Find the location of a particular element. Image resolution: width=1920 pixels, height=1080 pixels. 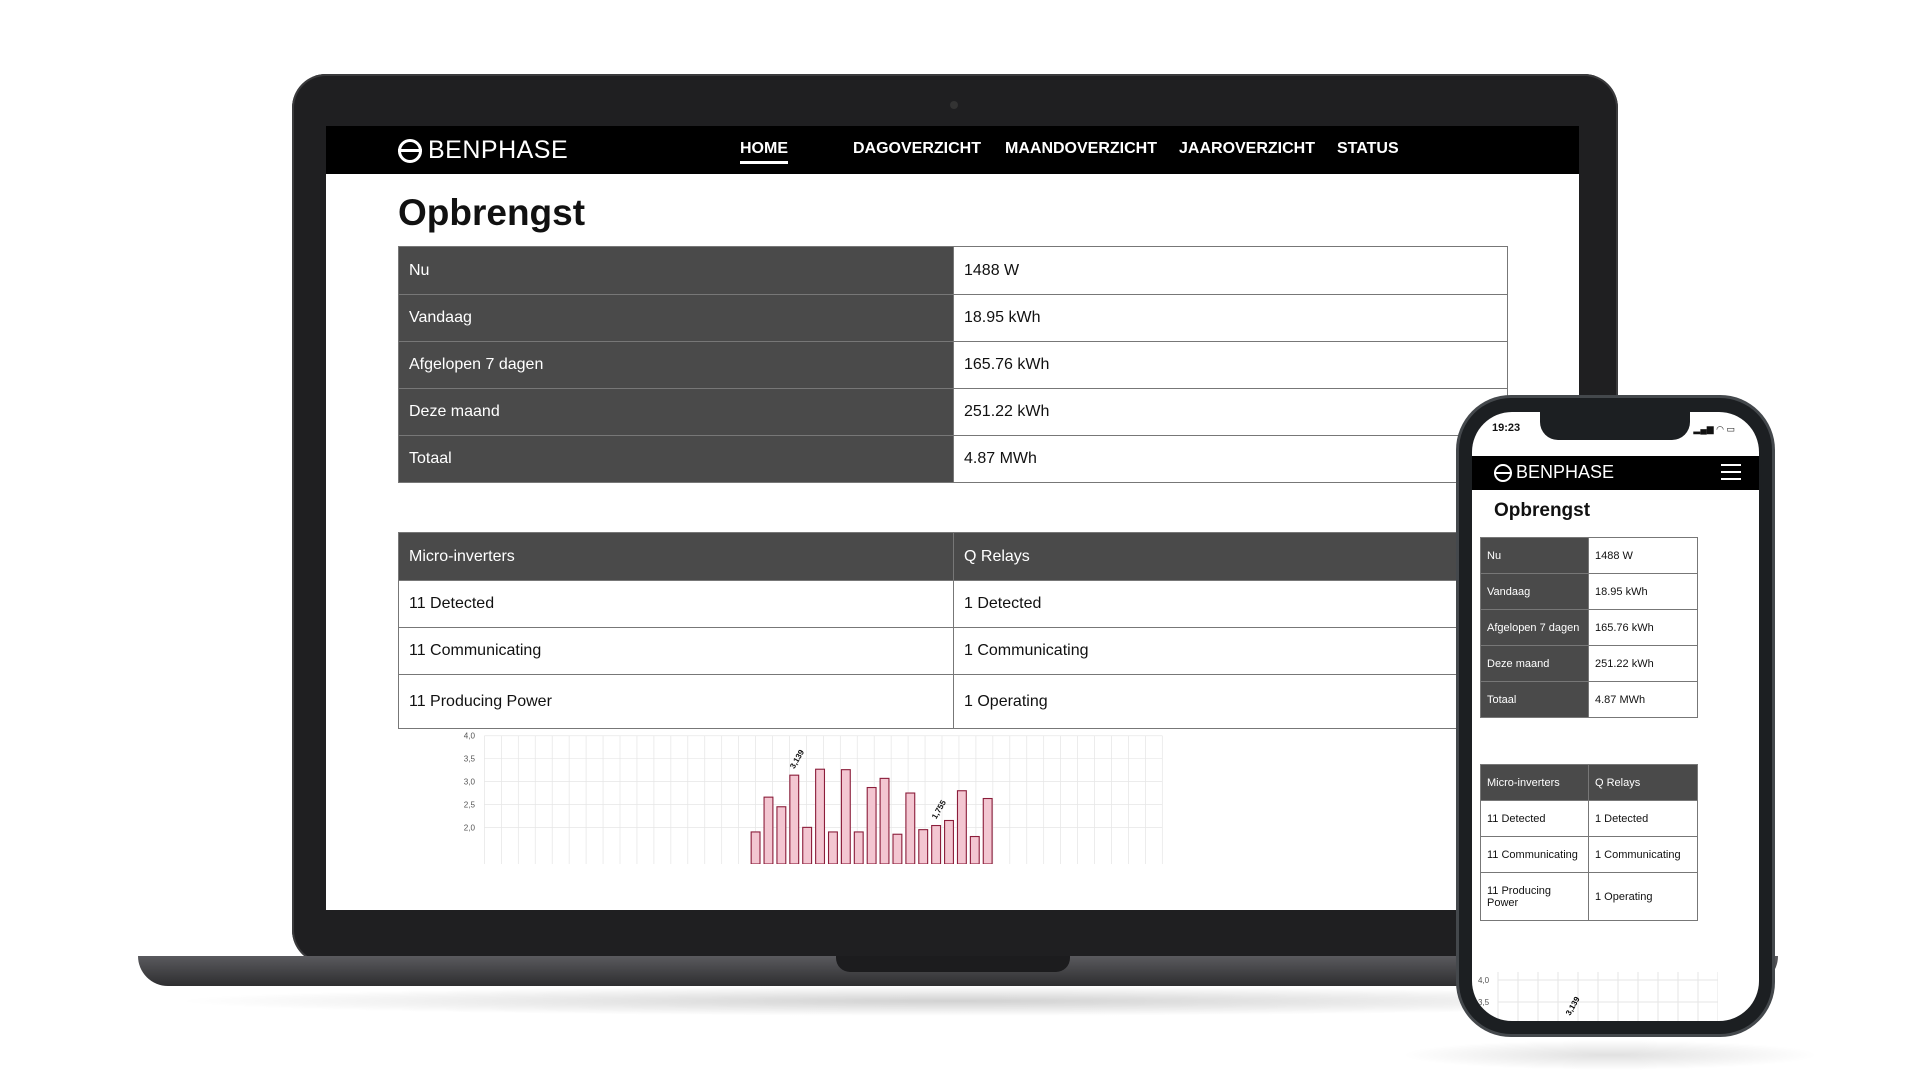

nav-home: HOME is located at coordinates (764, 152).